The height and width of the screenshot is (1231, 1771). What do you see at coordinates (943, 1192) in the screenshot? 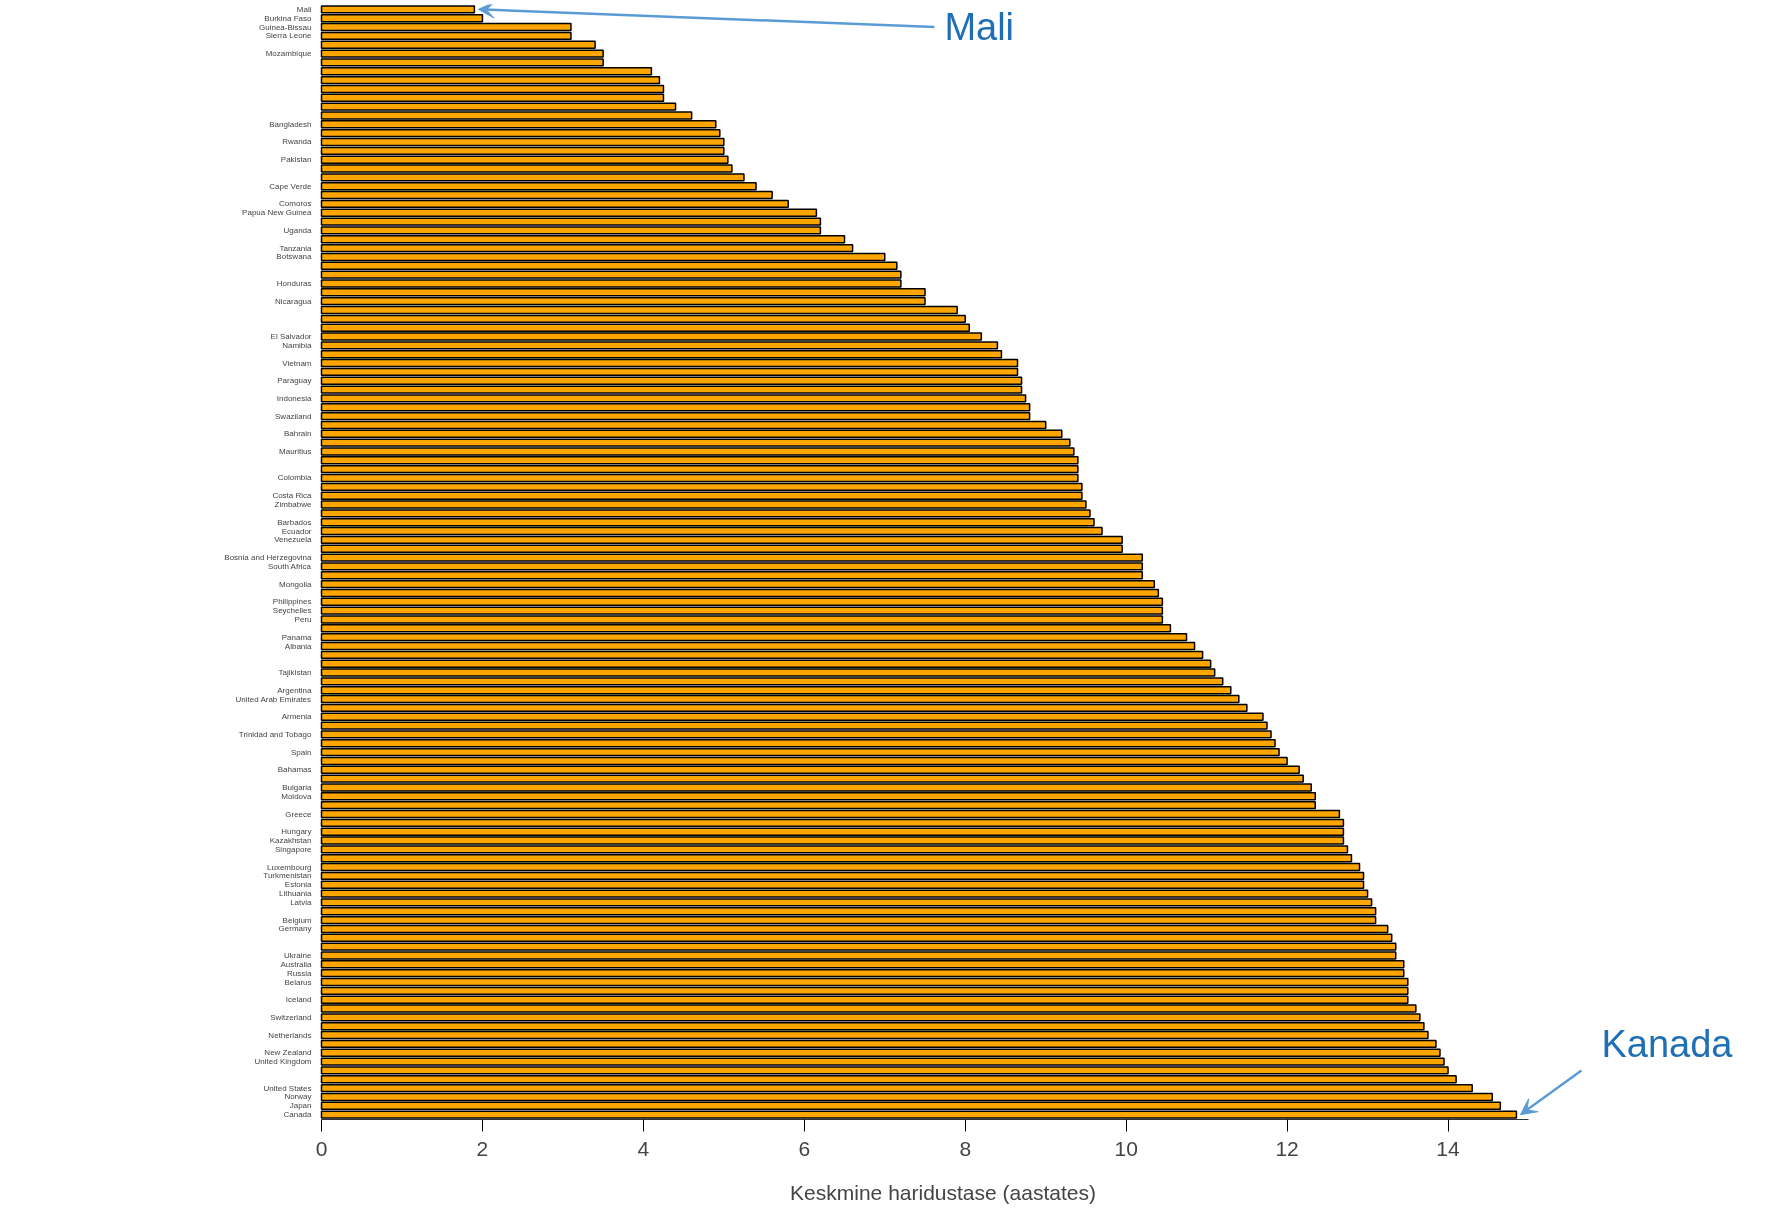
I see `x-axis-title: Keskmine haridustase (aastates)` at bounding box center [943, 1192].